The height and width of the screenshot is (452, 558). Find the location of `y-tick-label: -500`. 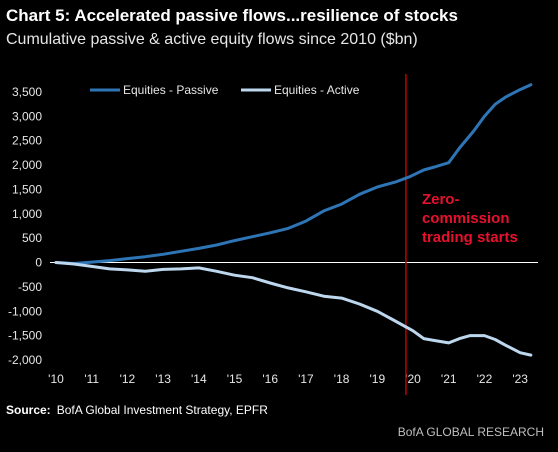

y-tick-label: -500 is located at coordinates (30, 287).